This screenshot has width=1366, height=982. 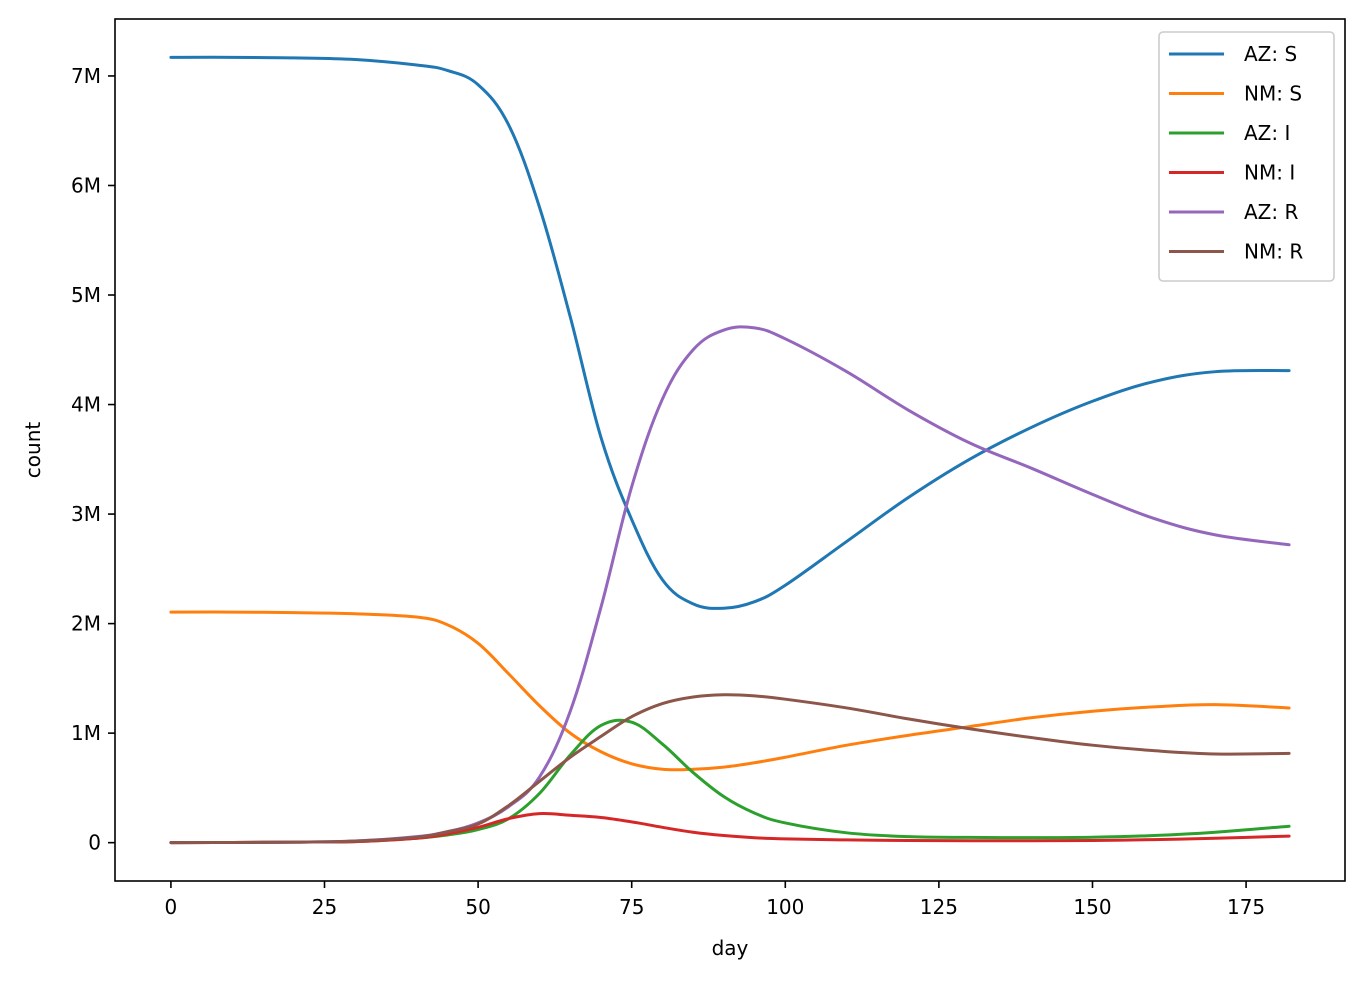 I want to click on x-tick-label: 150, so click(x=1092, y=907).